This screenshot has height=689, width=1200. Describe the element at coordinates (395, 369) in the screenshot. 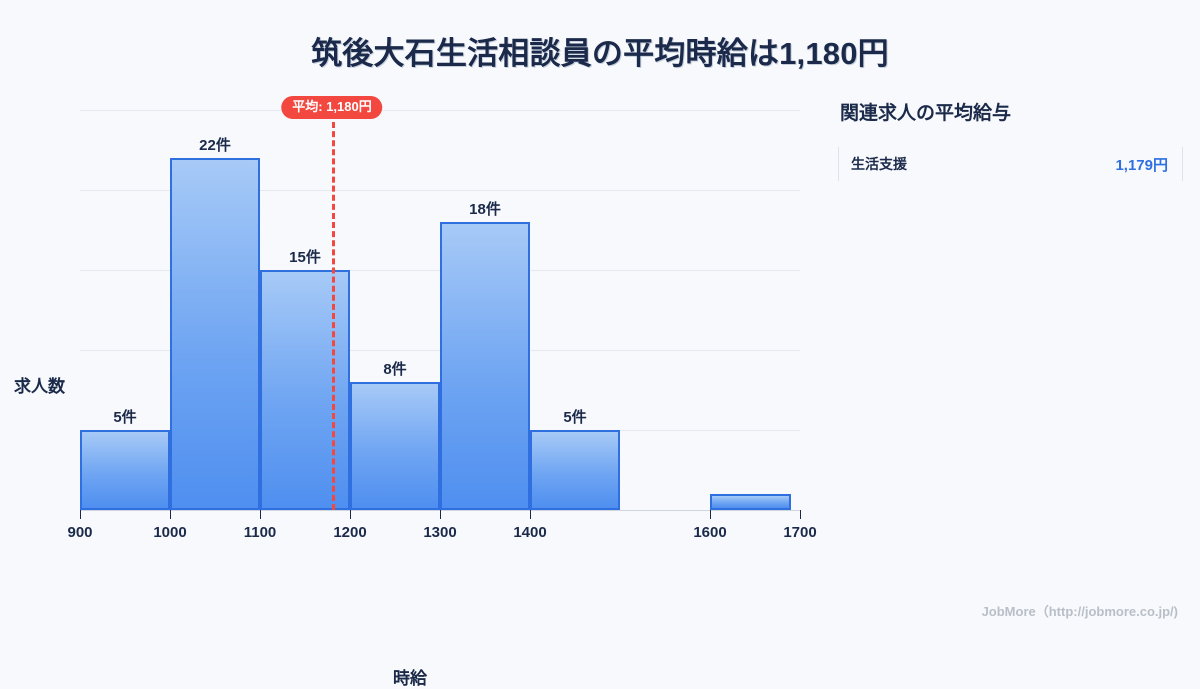

I see `bar-value-label: 8件` at that location.